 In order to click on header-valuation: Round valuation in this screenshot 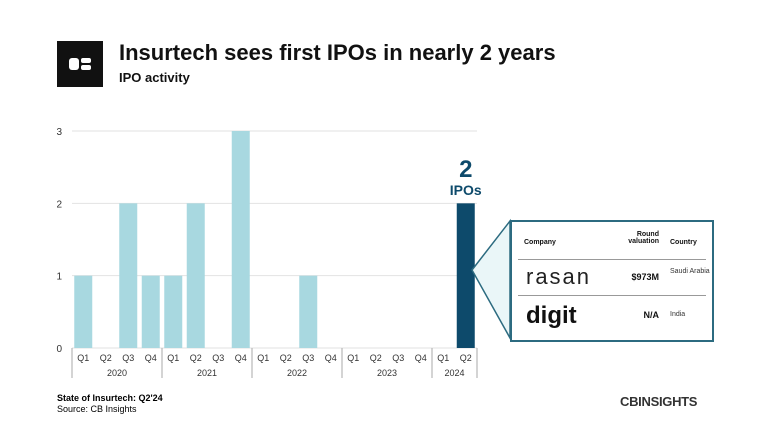, I will do `click(643, 238)`.